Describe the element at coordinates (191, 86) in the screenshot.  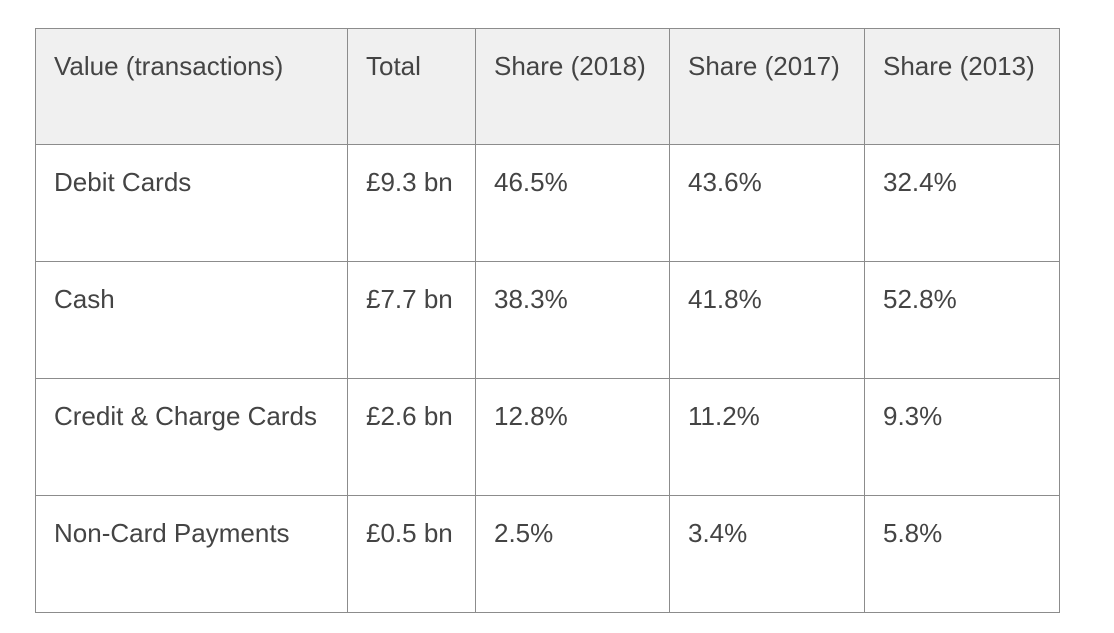
I see `header-cell-value: Value (transactions)` at that location.